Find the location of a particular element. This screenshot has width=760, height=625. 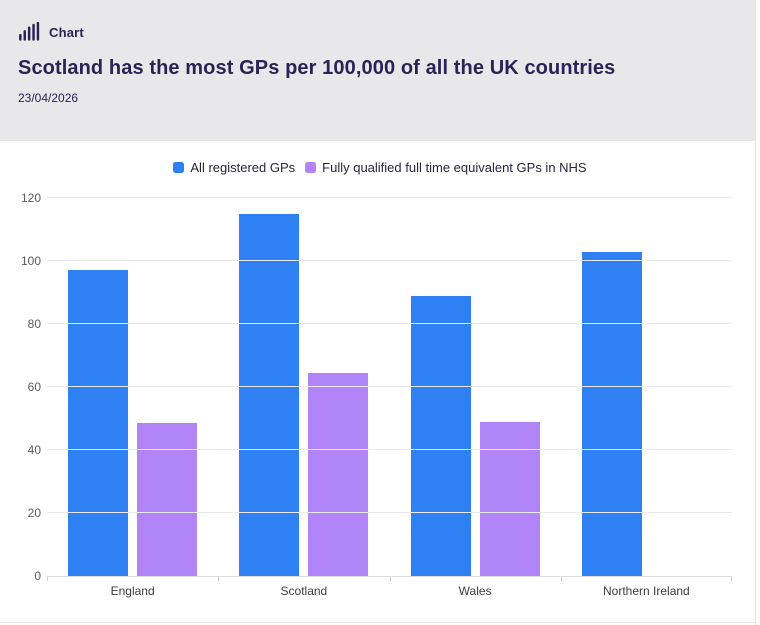

y-axis-tick-label: 80 is located at coordinates (34, 324).